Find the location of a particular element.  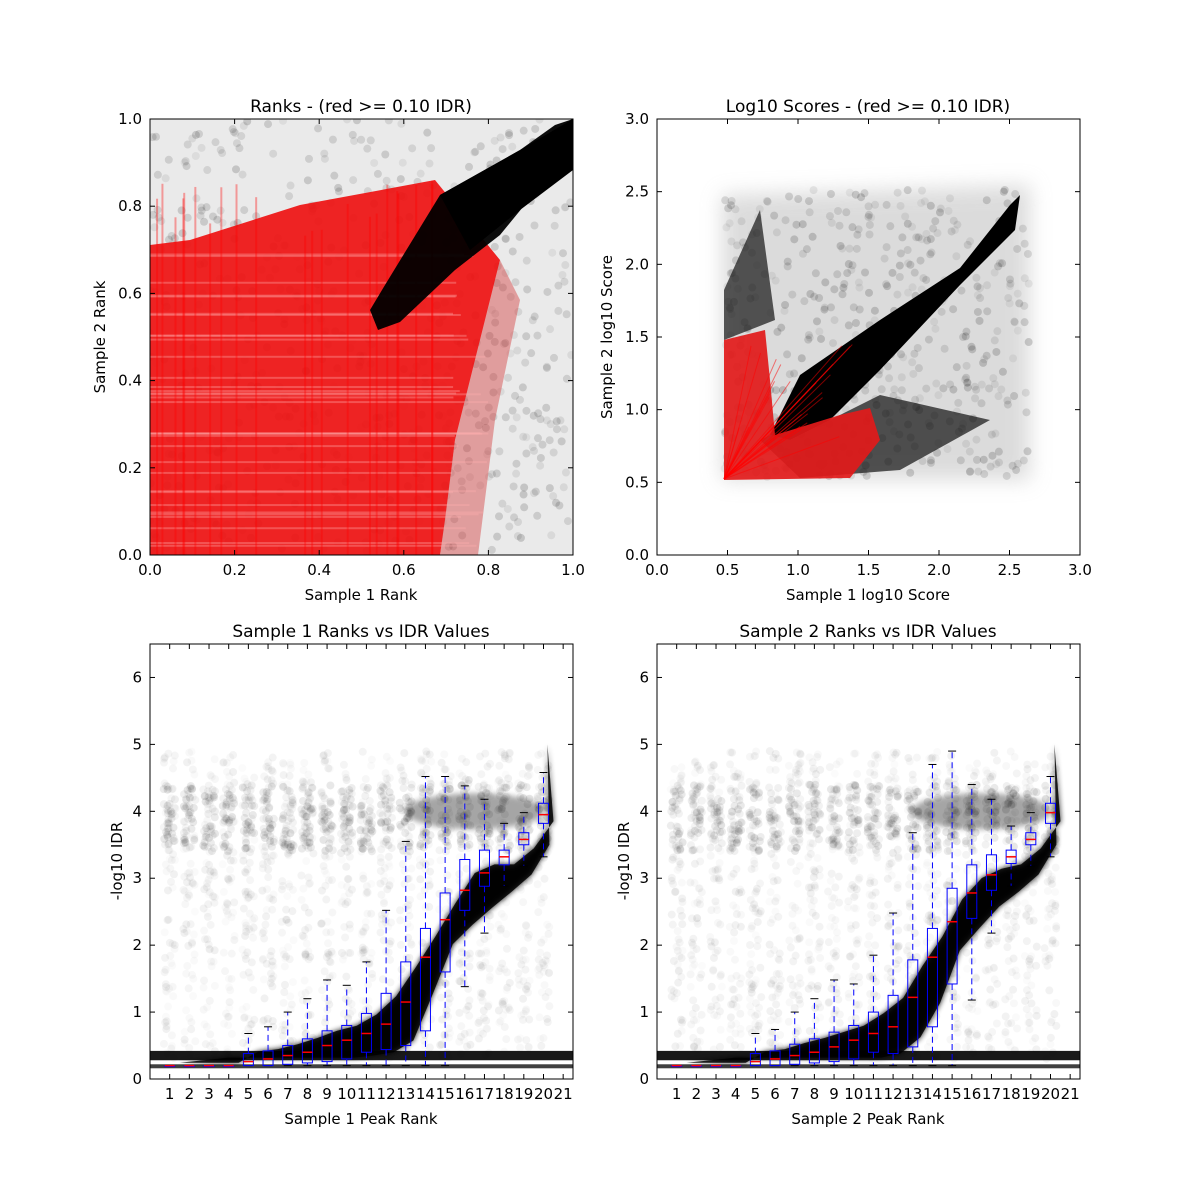

x-tick-label: 3 is located at coordinates (716, 1094).